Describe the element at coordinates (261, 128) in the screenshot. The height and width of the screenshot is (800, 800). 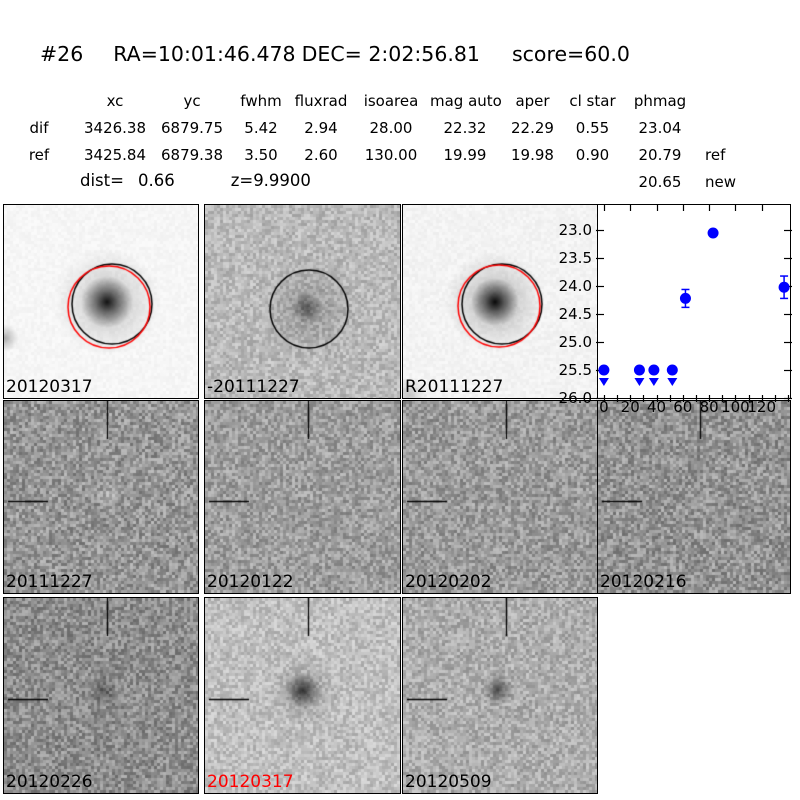
I see `dif-fwhm: 5.42` at that location.